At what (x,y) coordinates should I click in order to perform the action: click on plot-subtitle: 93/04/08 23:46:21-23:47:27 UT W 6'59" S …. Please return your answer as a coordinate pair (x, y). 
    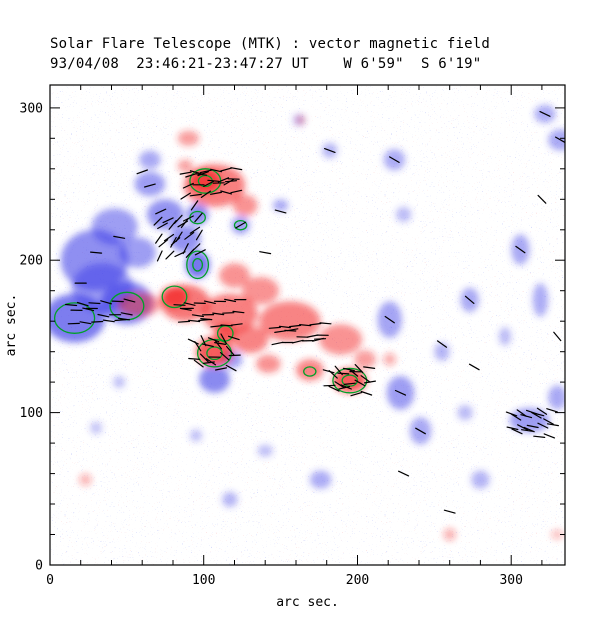
    Looking at the image, I should click on (266, 64).